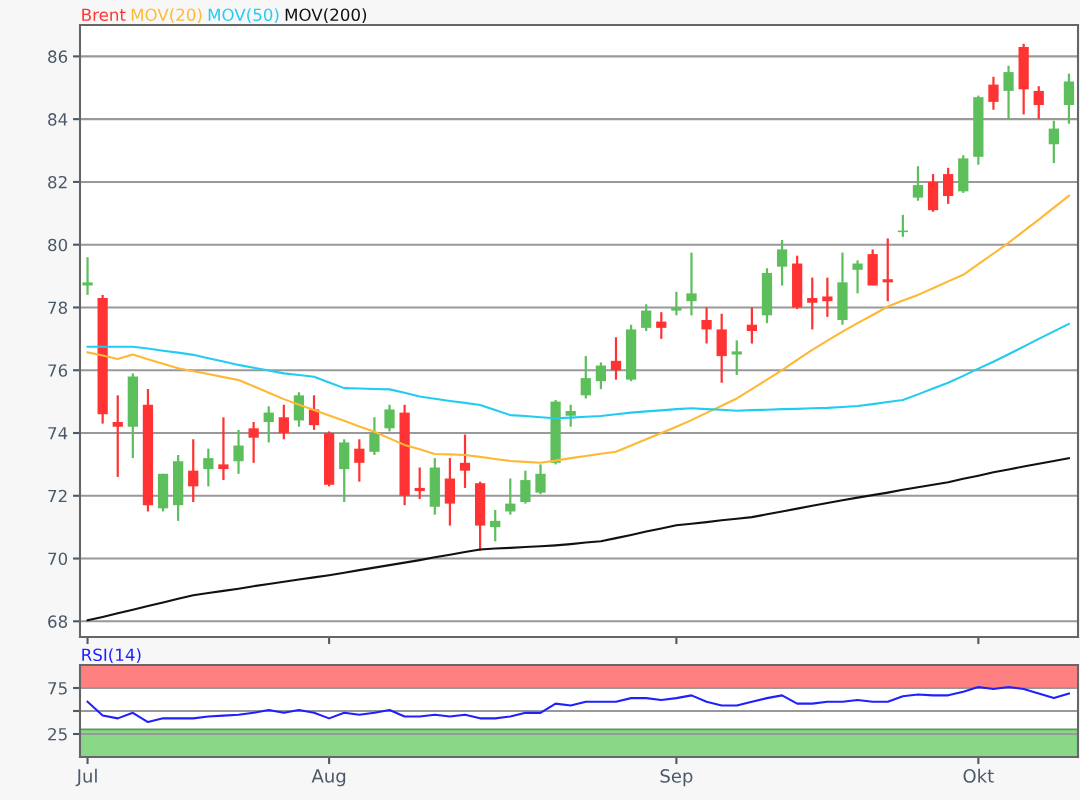  What do you see at coordinates (57, 734) in the screenshot?
I see `y-tick-label: 25` at bounding box center [57, 734].